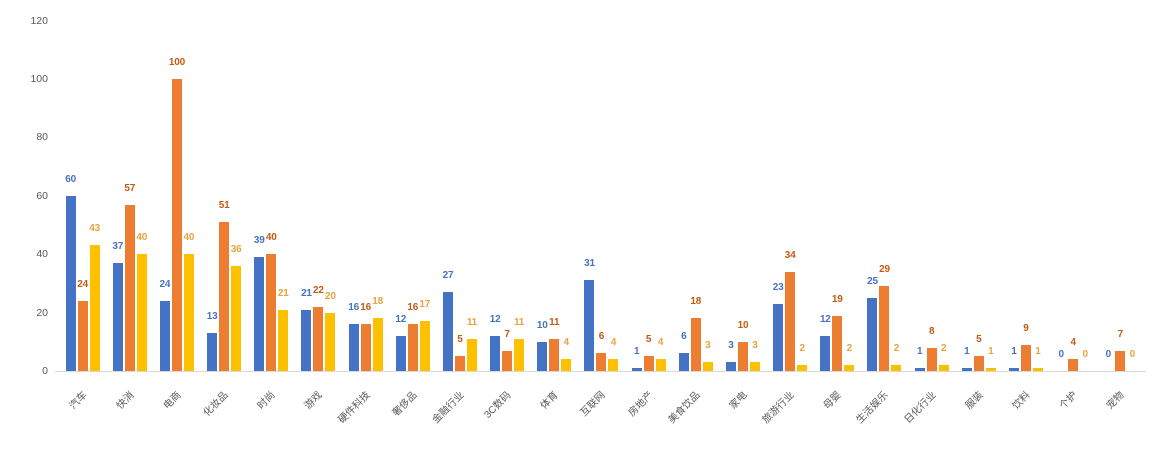 The width and height of the screenshot is (1152, 451). I want to click on y-tick-label: 40, so click(42, 254).